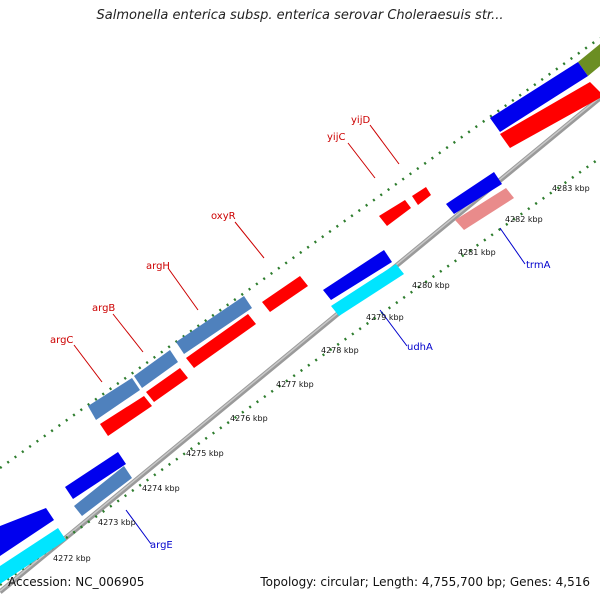  What do you see at coordinates (477, 252) in the screenshot?
I see `tick-label: 4281 kbp` at bounding box center [477, 252].